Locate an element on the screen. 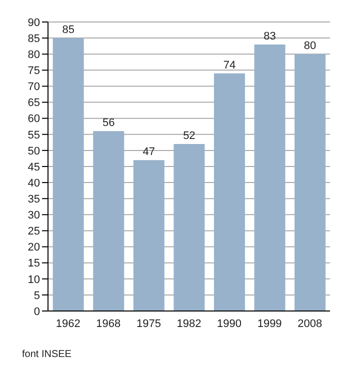 The width and height of the screenshot is (350, 373). y-tick-label: 55 is located at coordinates (34, 135).